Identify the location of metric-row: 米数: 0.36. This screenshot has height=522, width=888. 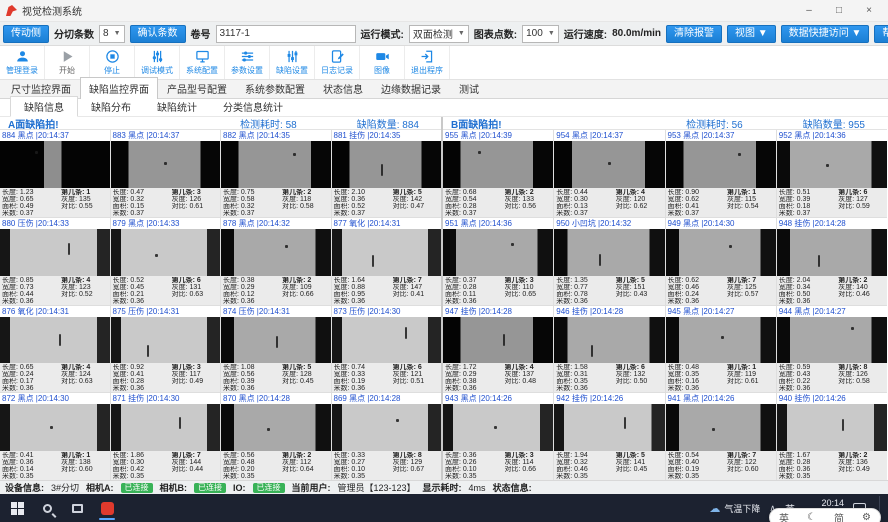
(349, 389).